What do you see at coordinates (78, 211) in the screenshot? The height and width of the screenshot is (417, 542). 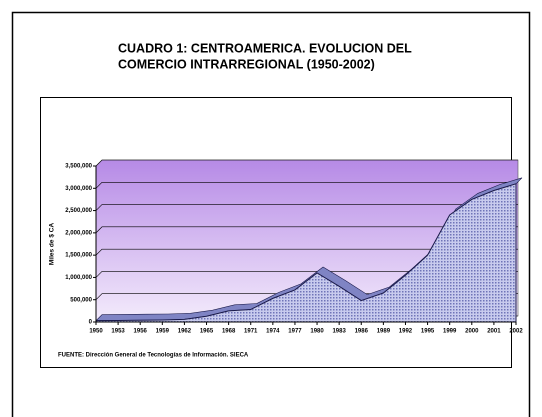 I see `y-tick-label: 2,500,000` at bounding box center [78, 211].